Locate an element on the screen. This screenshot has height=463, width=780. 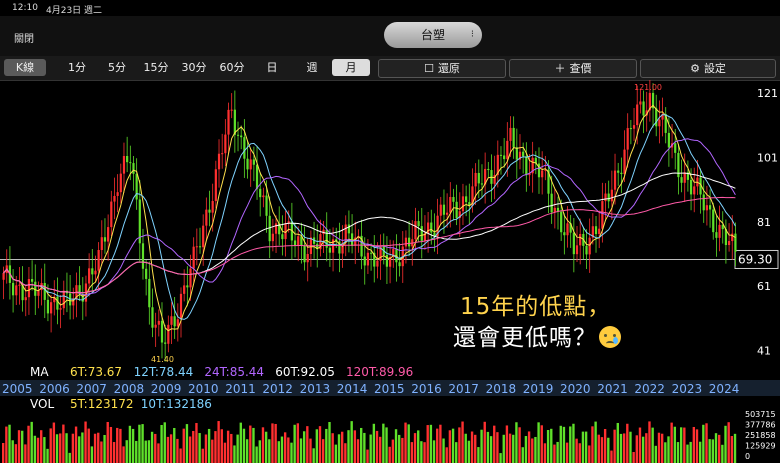
period-week: 週 is located at coordinates (312, 67).